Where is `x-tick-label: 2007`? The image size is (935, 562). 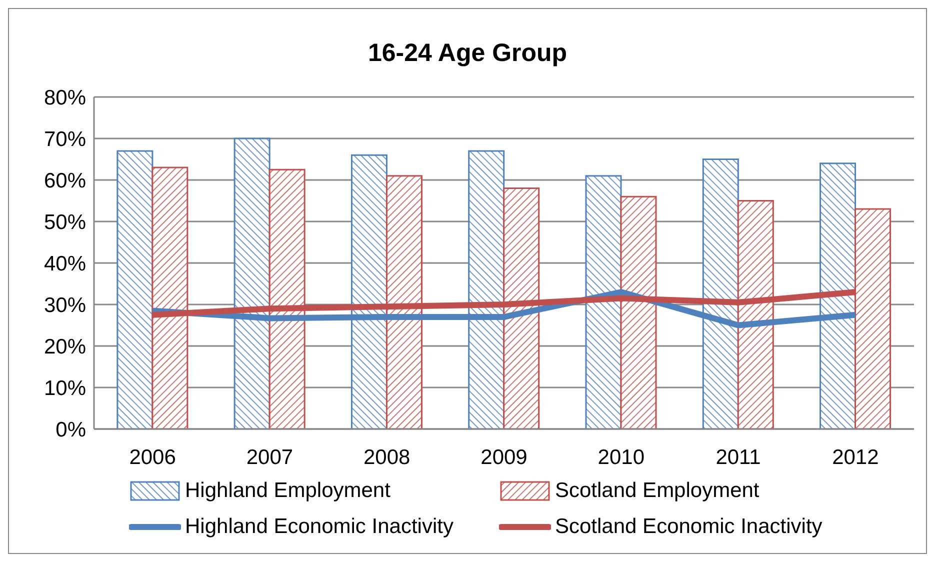
x-tick-label: 2007 is located at coordinates (270, 457).